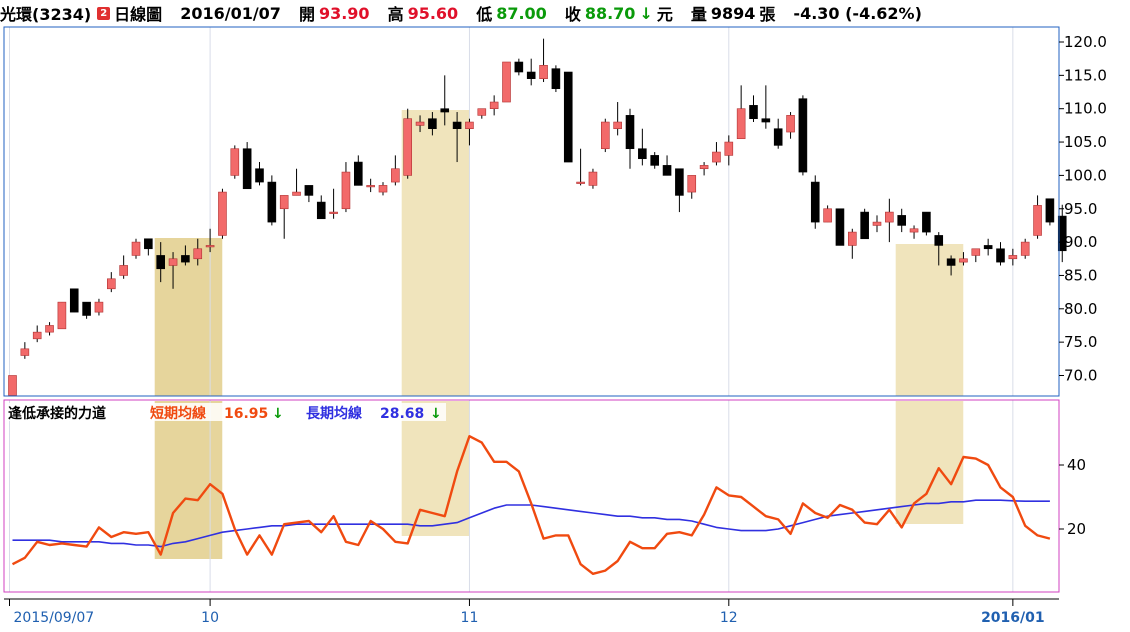  I want to click on volume-unit: 張, so click(767, 14).